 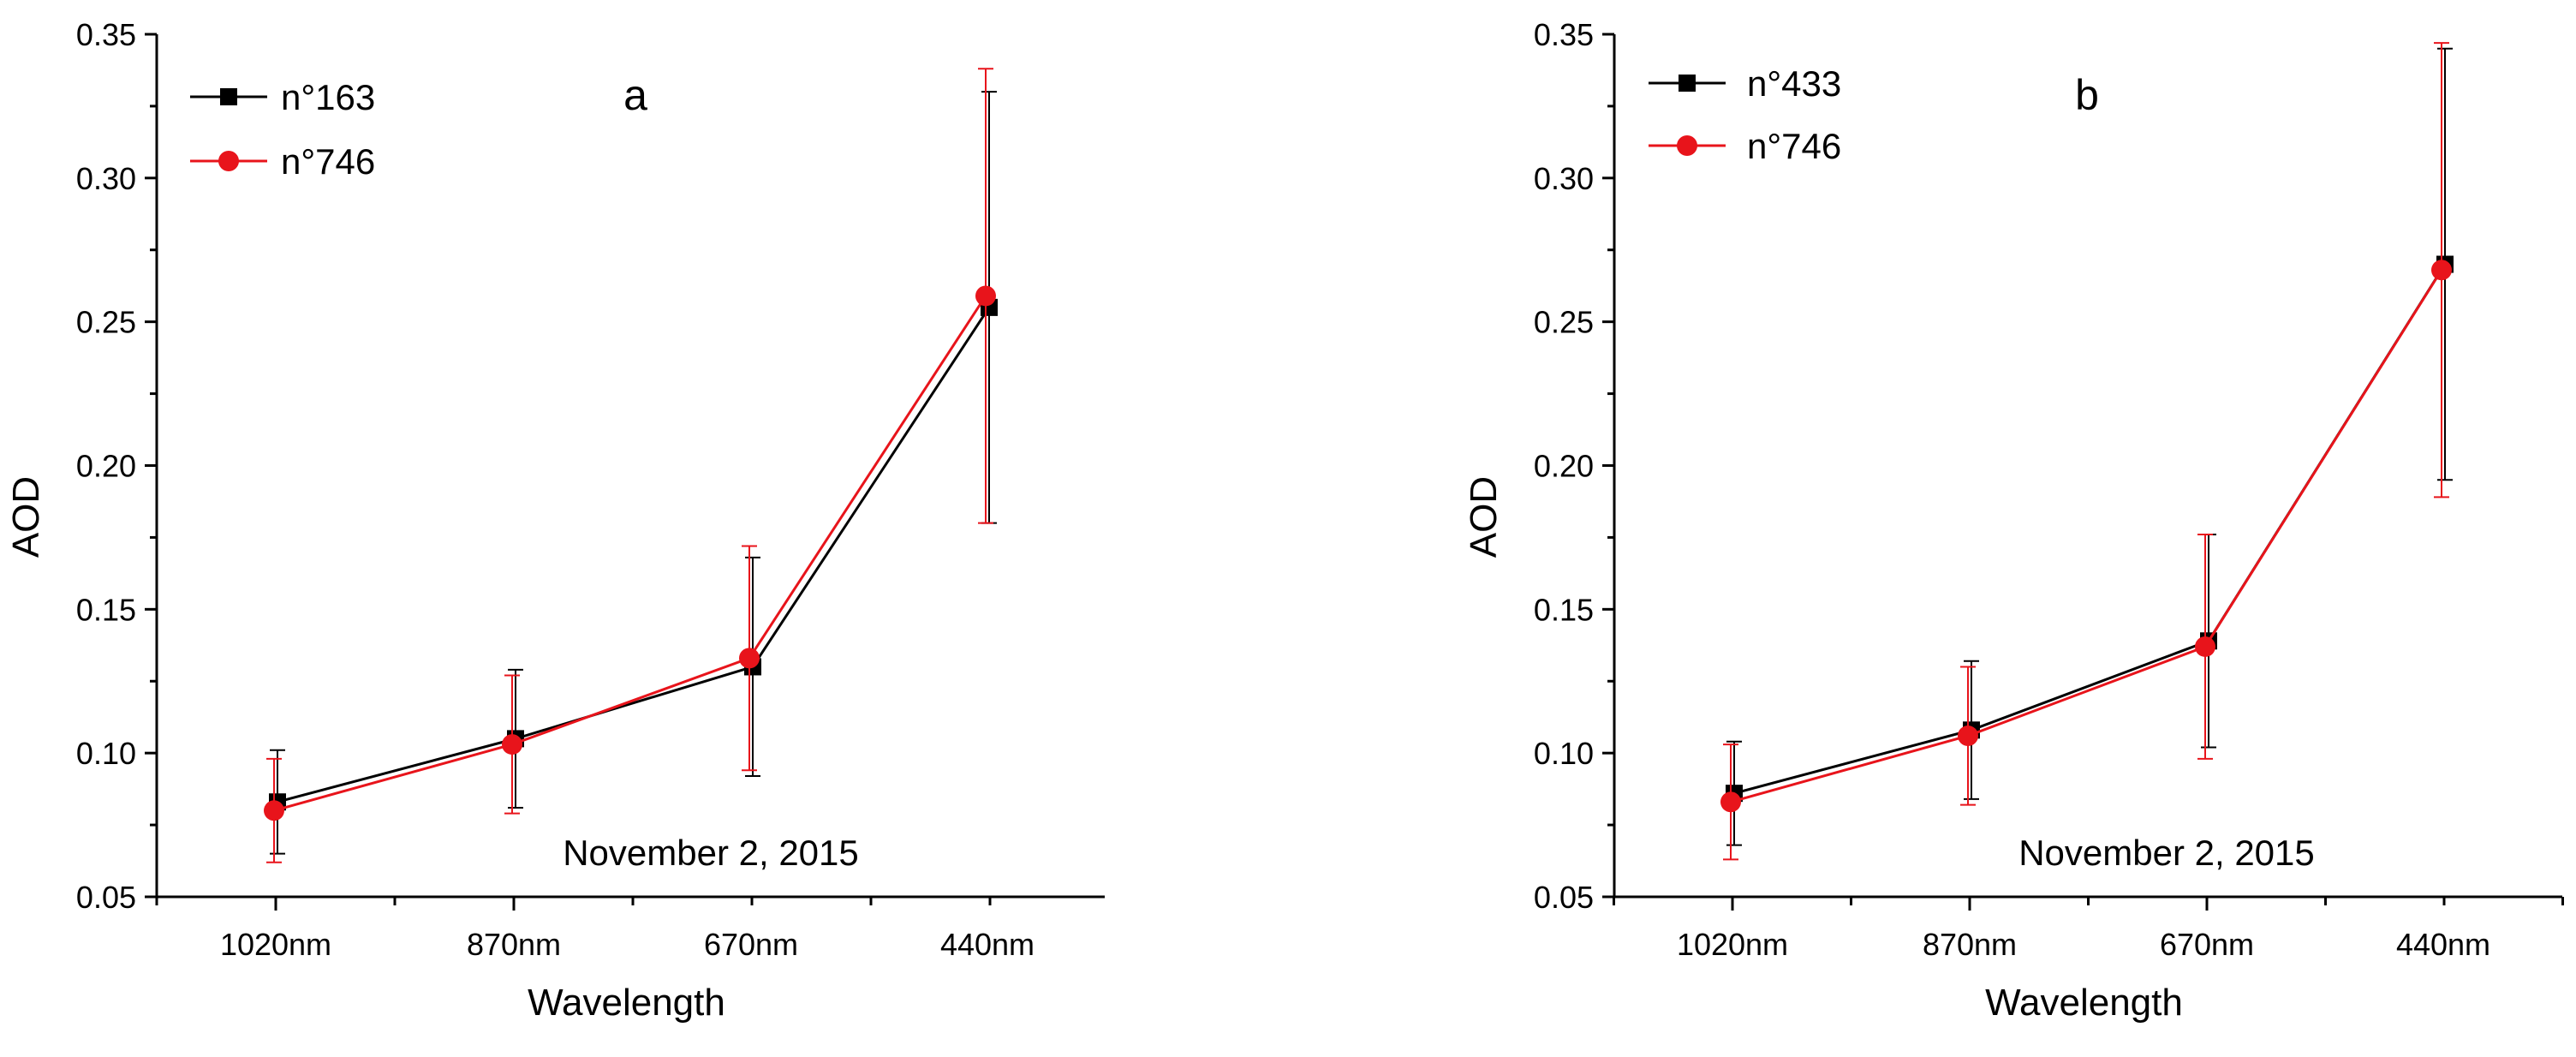 What do you see at coordinates (1745, 83) in the screenshot?
I see `legend-entry-1: n°433` at bounding box center [1745, 83].